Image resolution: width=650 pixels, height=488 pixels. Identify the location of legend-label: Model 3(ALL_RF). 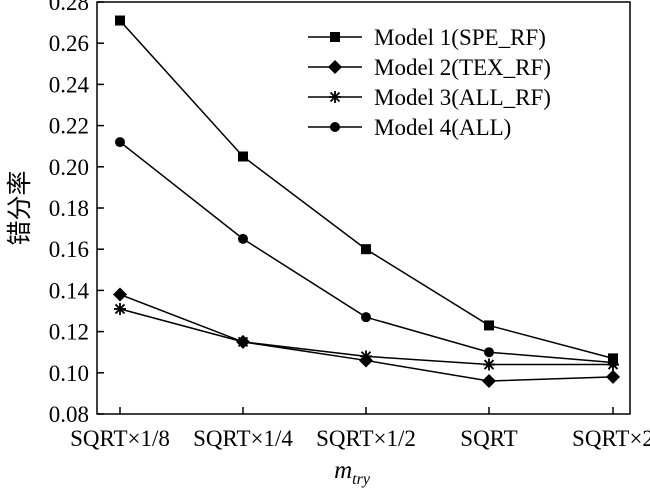
(462, 97).